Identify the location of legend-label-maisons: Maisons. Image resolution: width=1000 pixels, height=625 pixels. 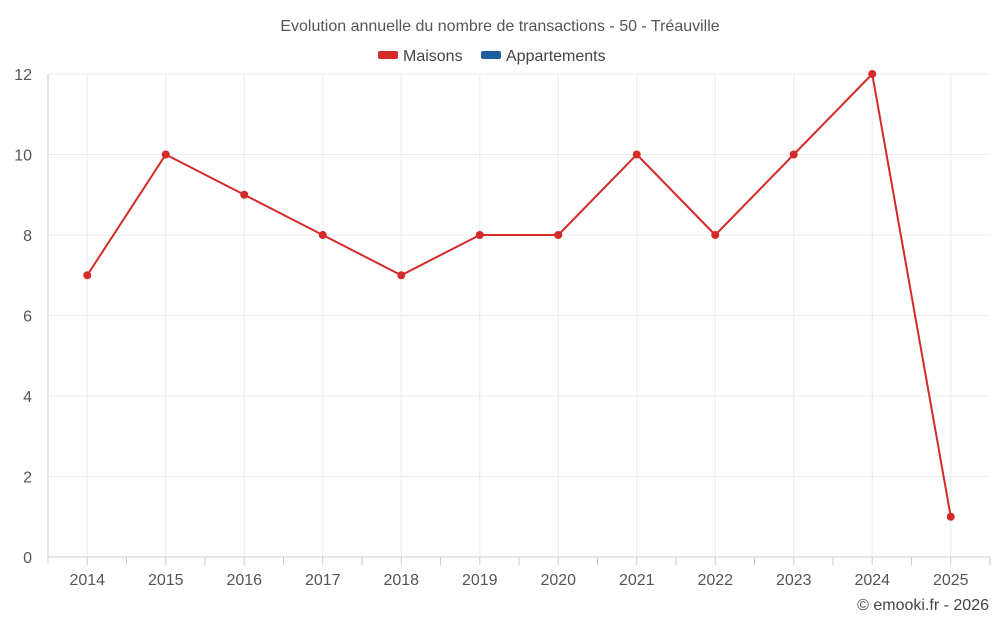
(433, 56).